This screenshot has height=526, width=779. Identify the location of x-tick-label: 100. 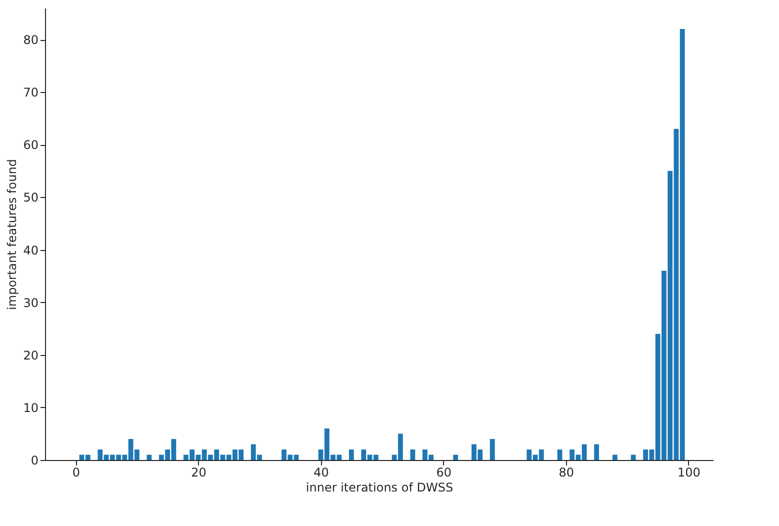
(689, 473).